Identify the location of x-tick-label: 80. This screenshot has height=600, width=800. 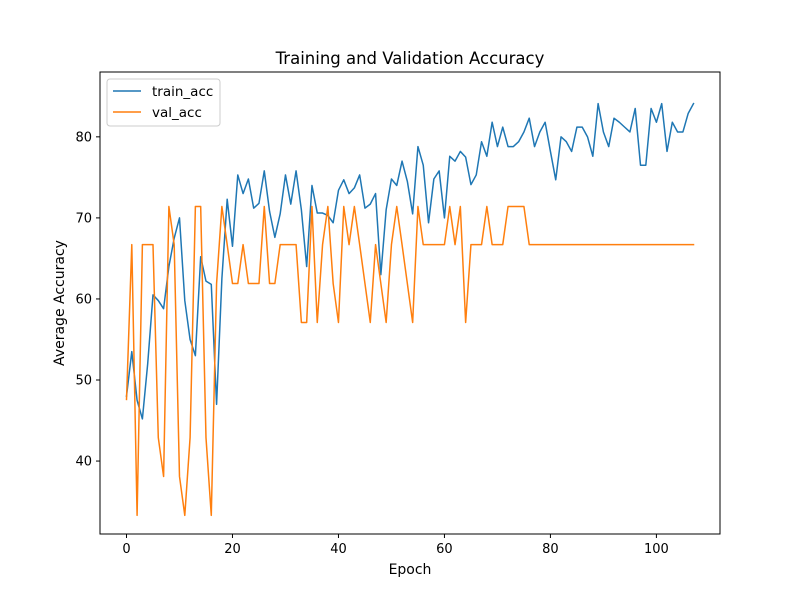
(550, 549).